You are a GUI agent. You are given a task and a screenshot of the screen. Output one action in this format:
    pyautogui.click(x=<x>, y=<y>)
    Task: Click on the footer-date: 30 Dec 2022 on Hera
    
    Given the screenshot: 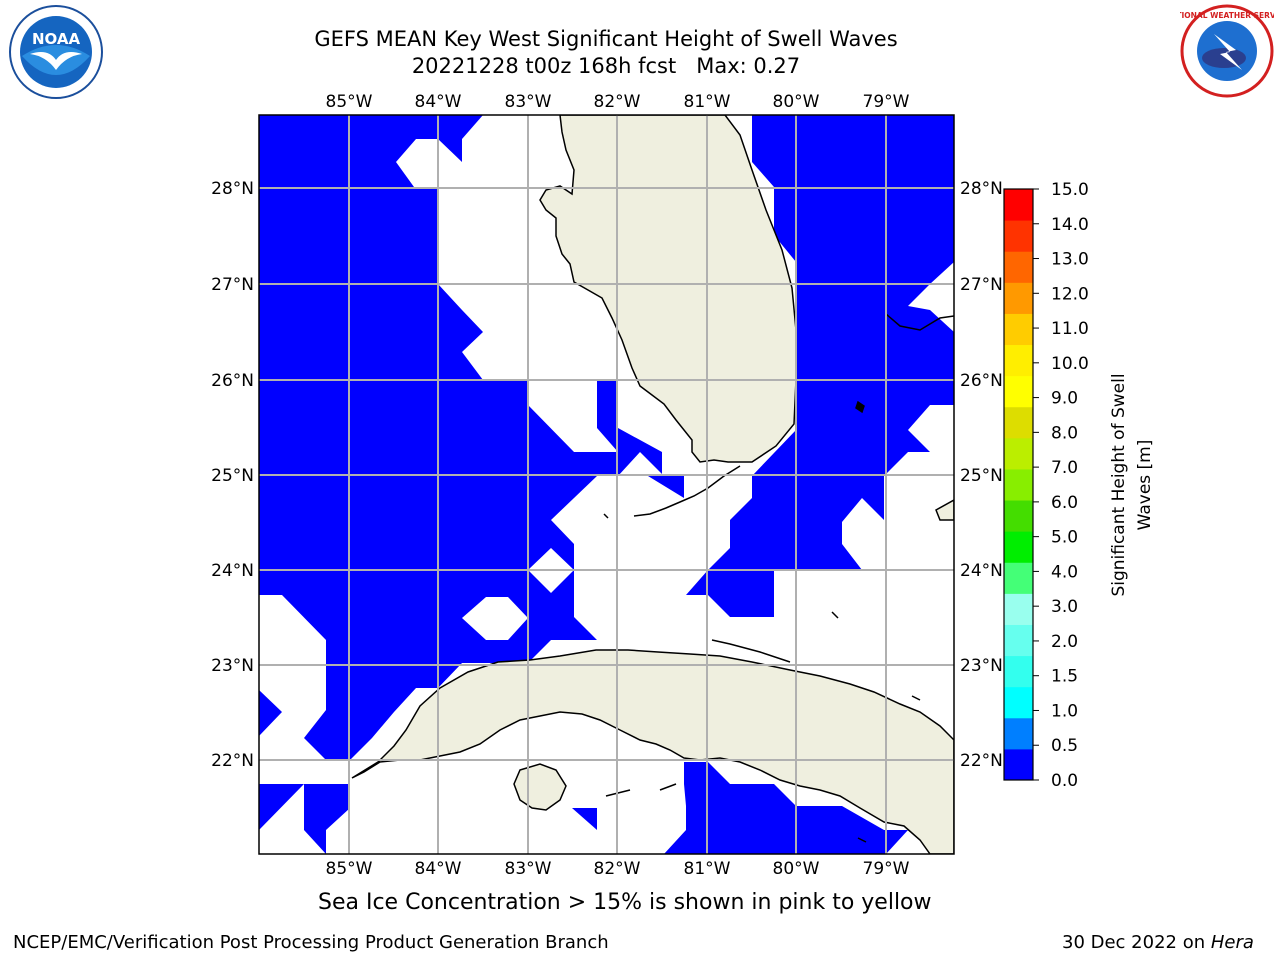 What is the action you would take?
    pyautogui.click(x=1158, y=942)
    